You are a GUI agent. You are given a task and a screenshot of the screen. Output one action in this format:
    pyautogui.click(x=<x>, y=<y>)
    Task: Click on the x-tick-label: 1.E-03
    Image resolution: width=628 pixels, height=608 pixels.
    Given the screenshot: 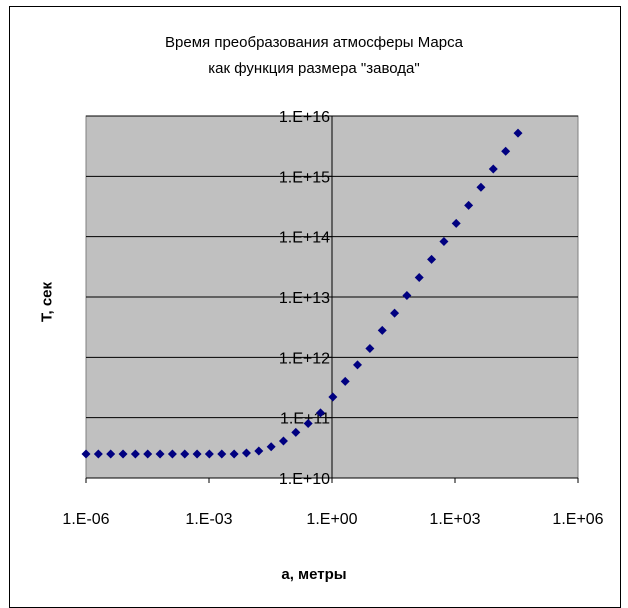 What is the action you would take?
    pyautogui.click(x=208, y=519)
    